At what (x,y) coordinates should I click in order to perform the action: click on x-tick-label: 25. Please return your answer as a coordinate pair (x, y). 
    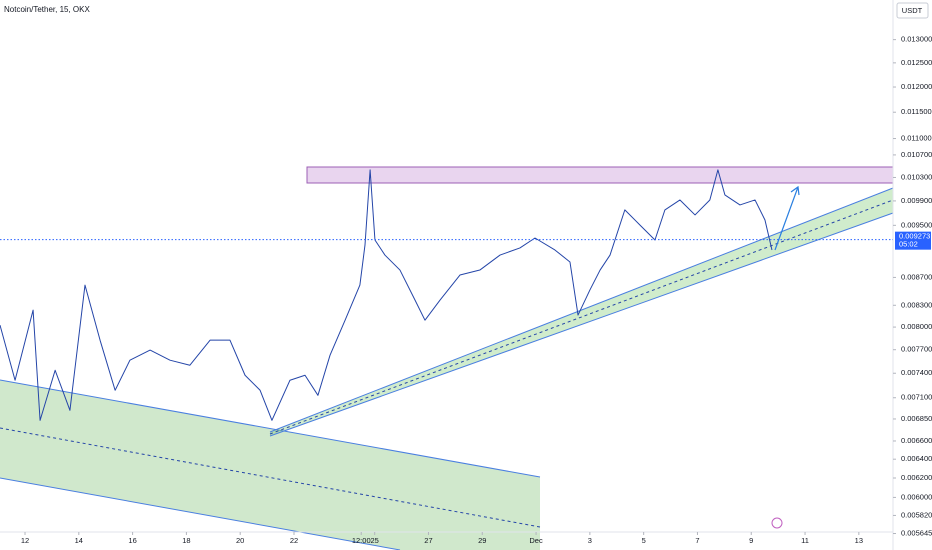
    Looking at the image, I should click on (375, 540).